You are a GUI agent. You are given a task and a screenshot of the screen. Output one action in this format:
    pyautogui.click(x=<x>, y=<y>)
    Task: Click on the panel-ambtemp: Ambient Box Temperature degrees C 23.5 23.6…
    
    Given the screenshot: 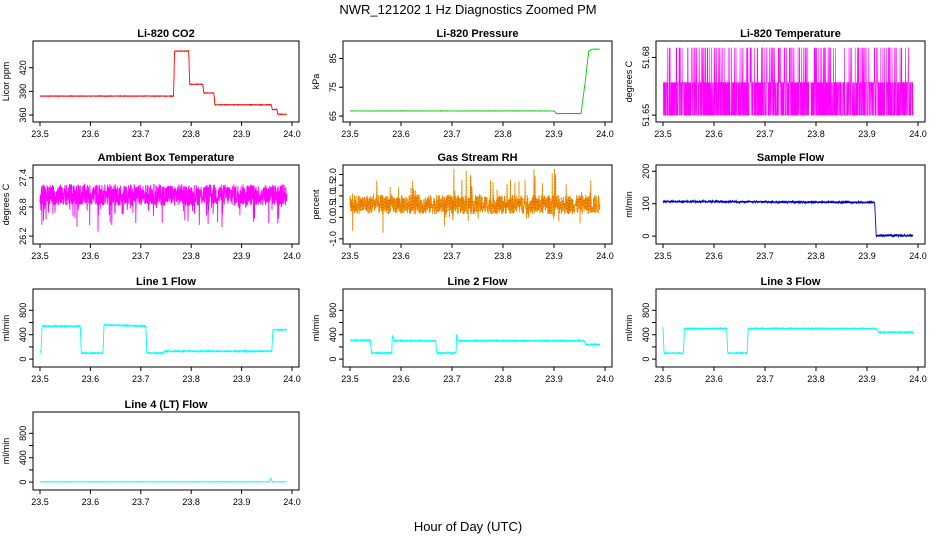 What is the action you would take?
    pyautogui.click(x=151, y=206)
    